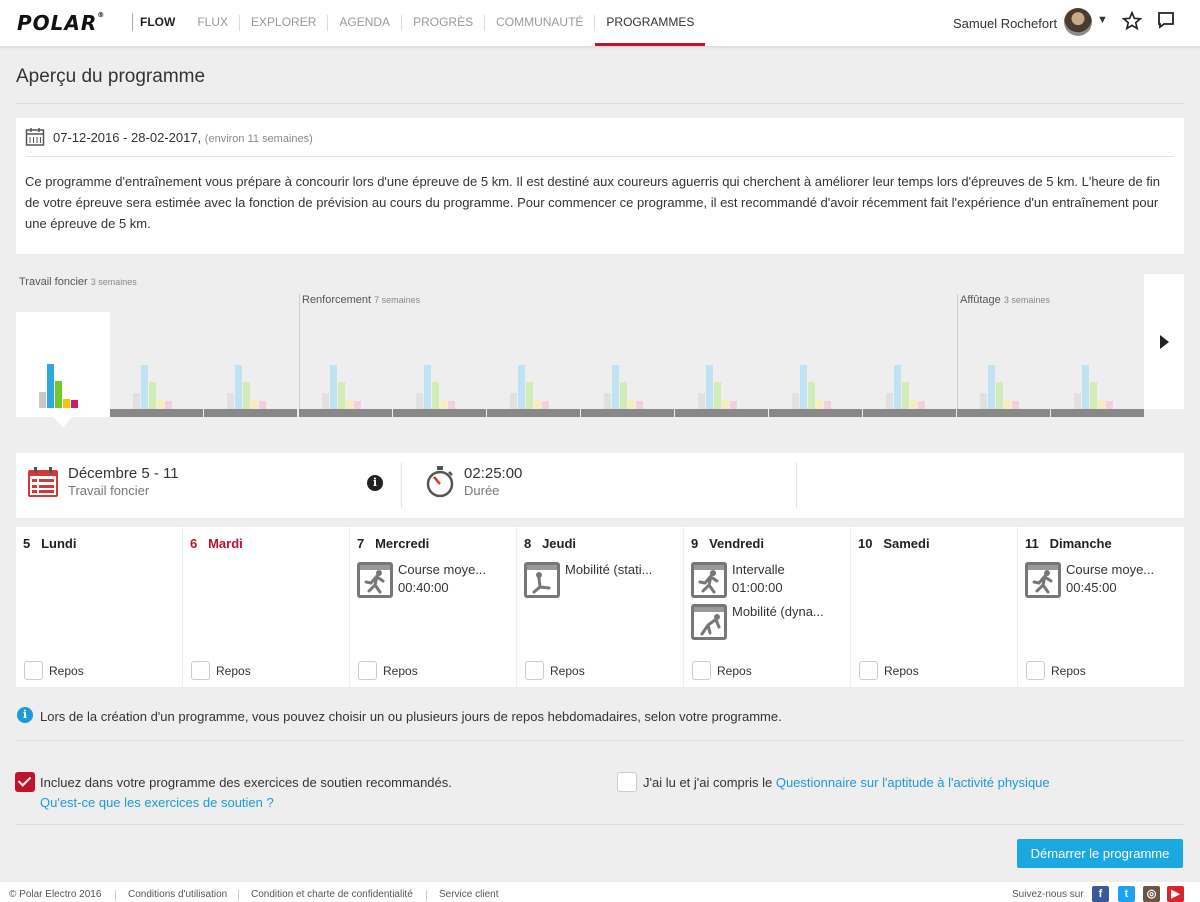 The image size is (1200, 902). I want to click on day-name: Jeudi, so click(559, 543).